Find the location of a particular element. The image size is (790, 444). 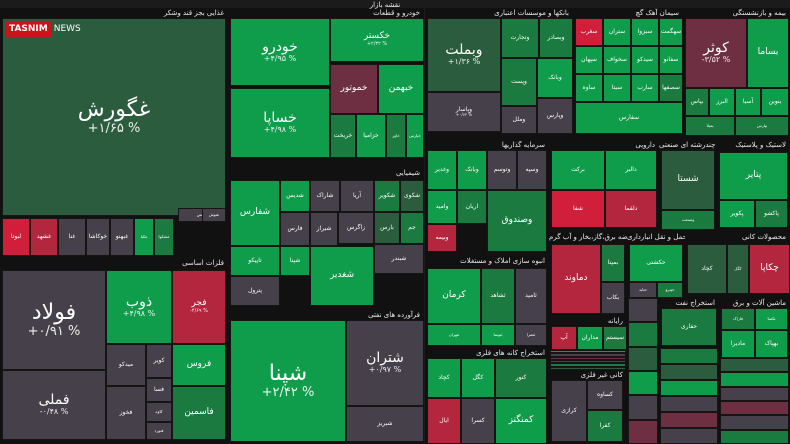

stock-tile: وصندوق is located at coordinates (517, 221).